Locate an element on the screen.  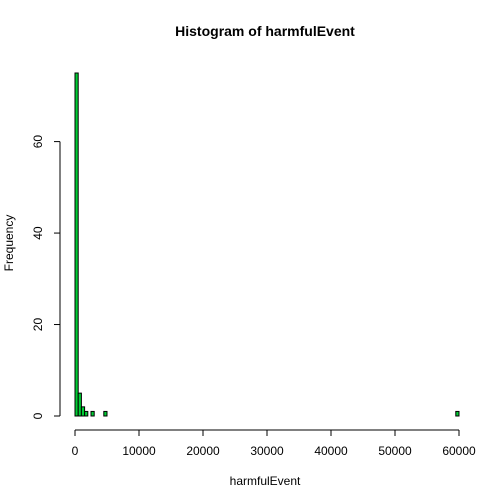
x-axis: 0 10000 20000 30000 40000 50000 60000 is located at coordinates (274, 443).